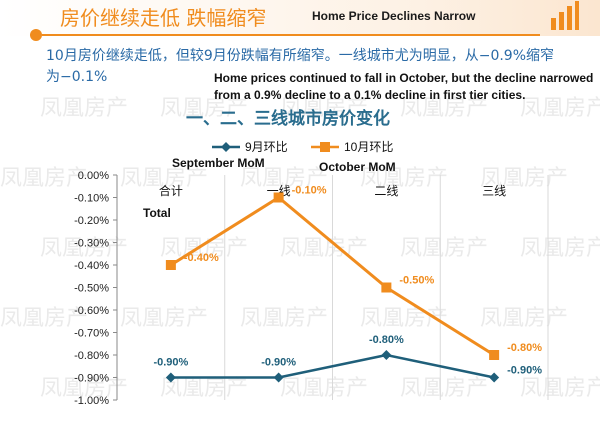 This screenshot has height=434, width=600. What do you see at coordinates (201, 258) in the screenshot?
I see `data-label: -0.40%` at bounding box center [201, 258].